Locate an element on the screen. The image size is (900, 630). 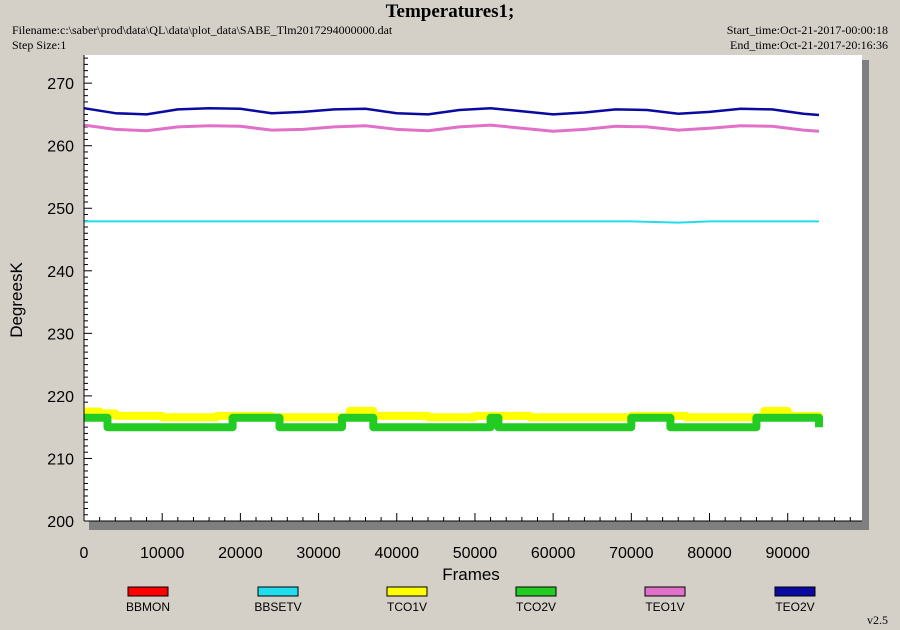
x-tick-label: 50000 is located at coordinates (475, 553).